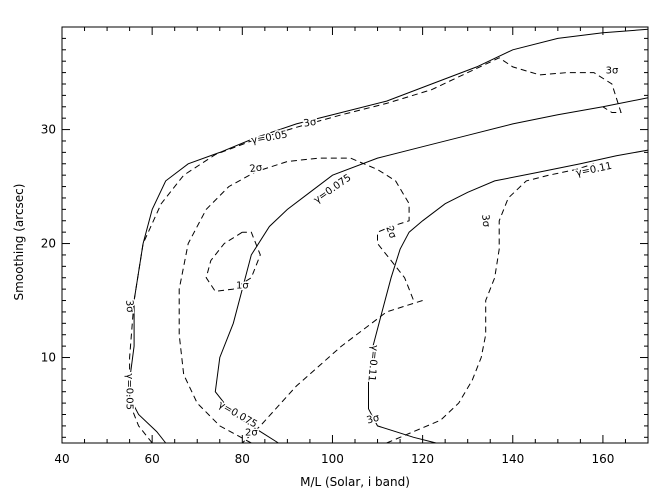 The width and height of the screenshot is (666, 500). I want to click on x-tick-label: 100, so click(332, 459).